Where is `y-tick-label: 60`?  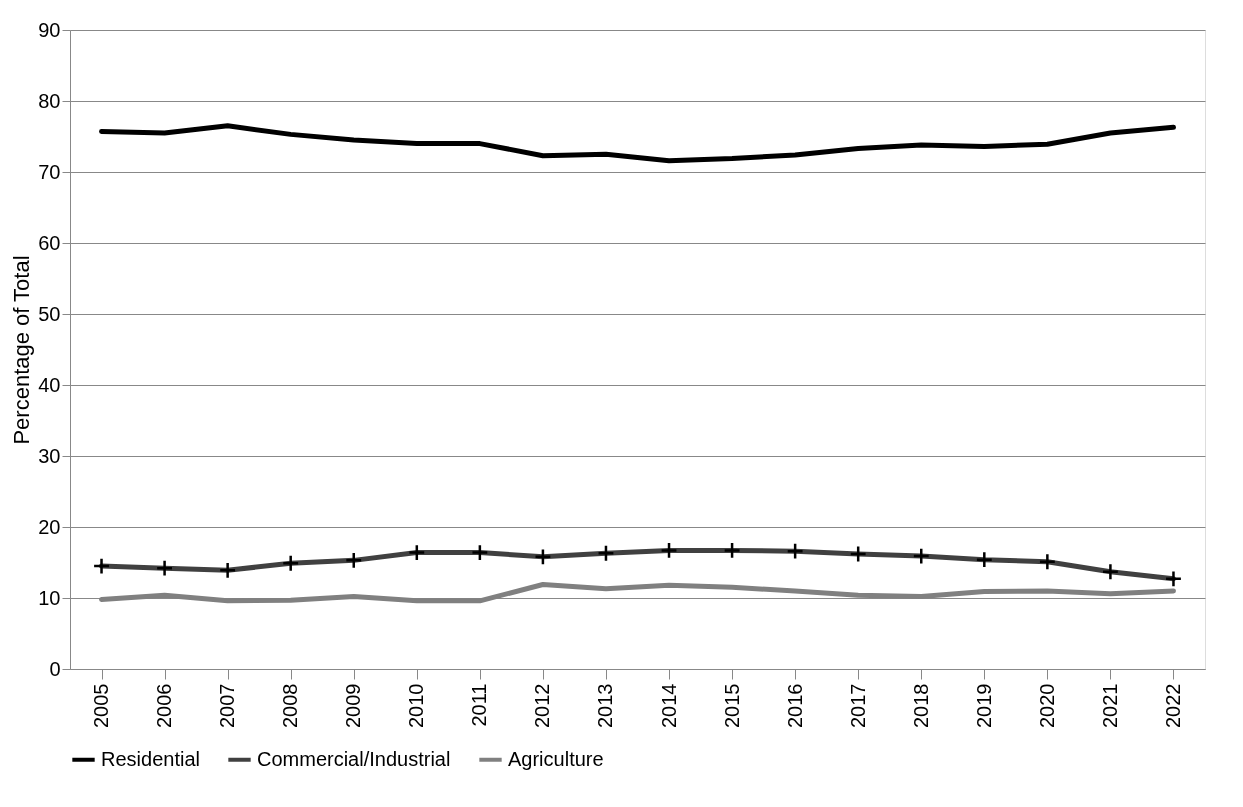 y-tick-label: 60 is located at coordinates (49, 242).